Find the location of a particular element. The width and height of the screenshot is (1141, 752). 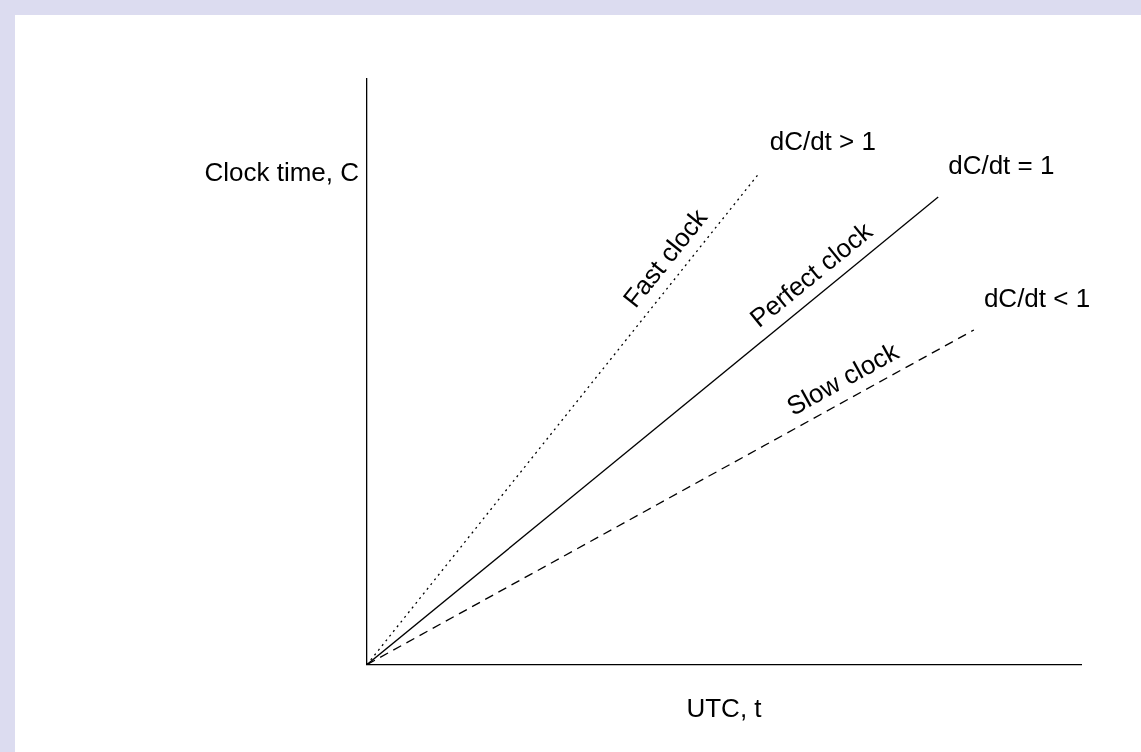

x-axis-title: UTC, t is located at coordinates (724, 707).